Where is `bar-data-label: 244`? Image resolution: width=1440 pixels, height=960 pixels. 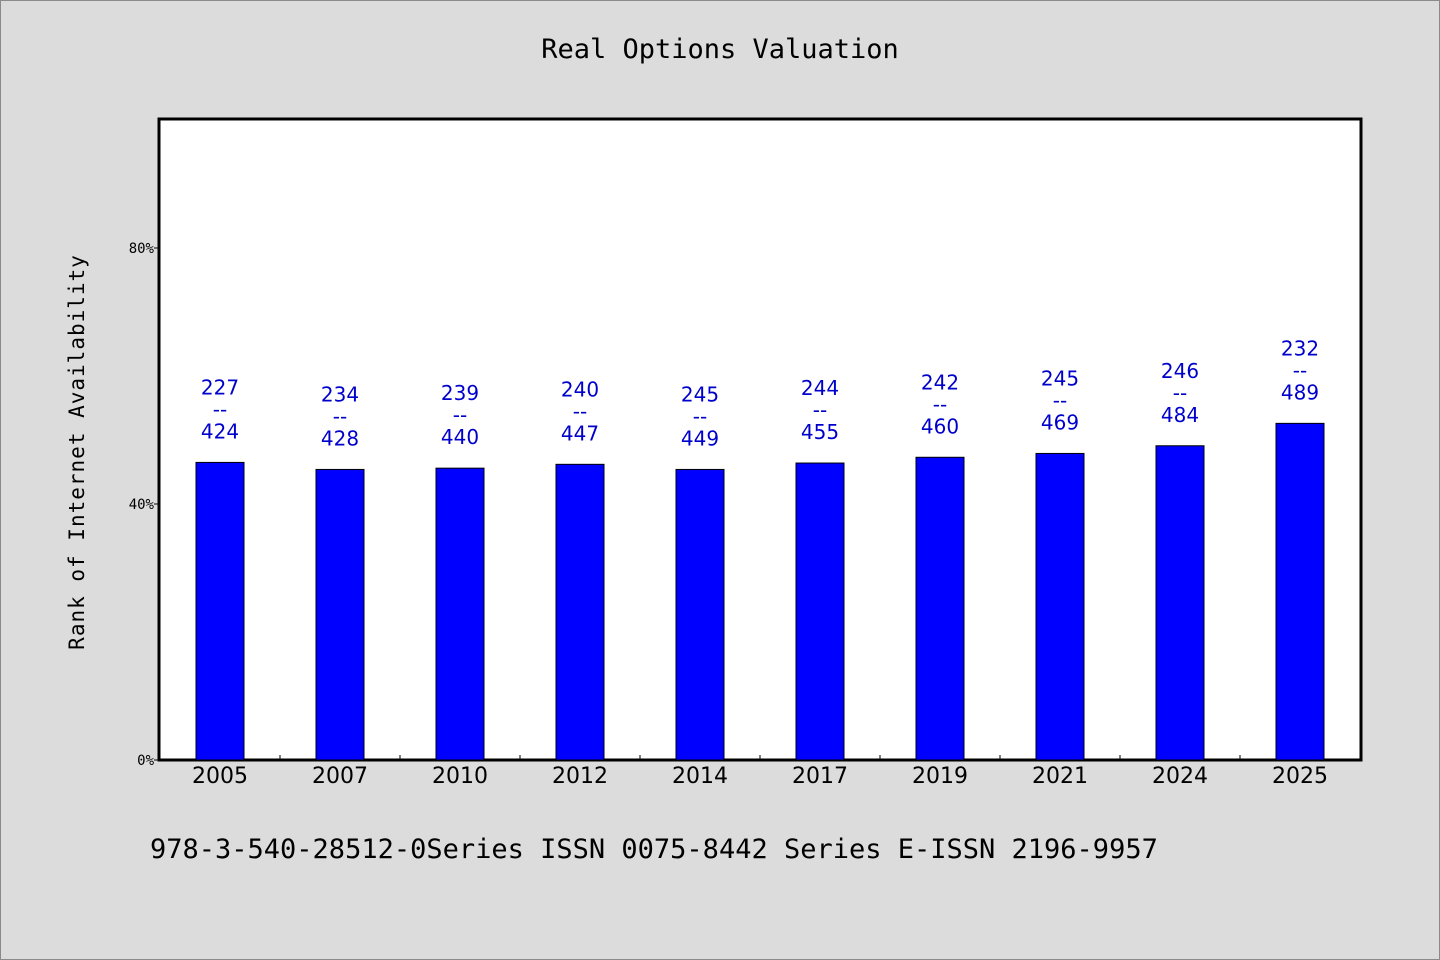 bar-data-label: 244 is located at coordinates (820, 388).